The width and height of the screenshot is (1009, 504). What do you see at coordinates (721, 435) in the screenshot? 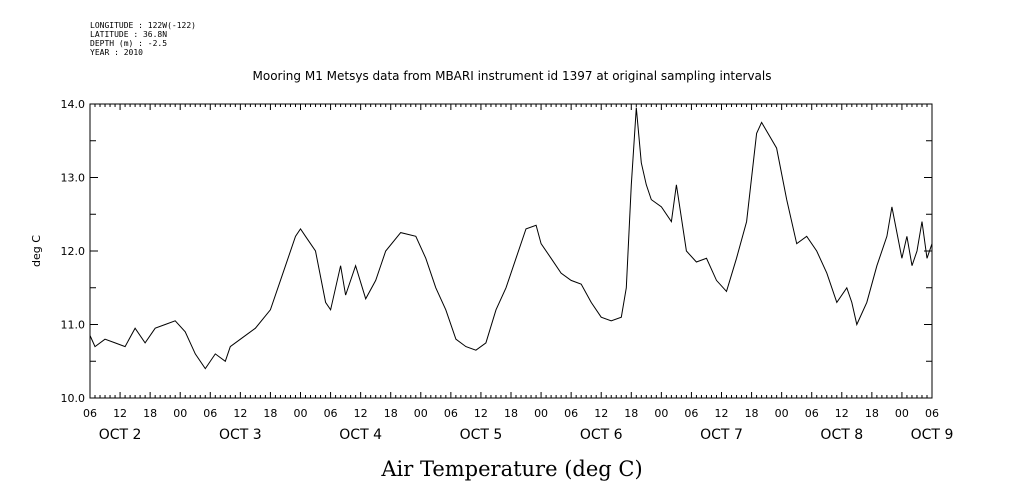
I see `x-day-label: OCT 7` at bounding box center [721, 435].